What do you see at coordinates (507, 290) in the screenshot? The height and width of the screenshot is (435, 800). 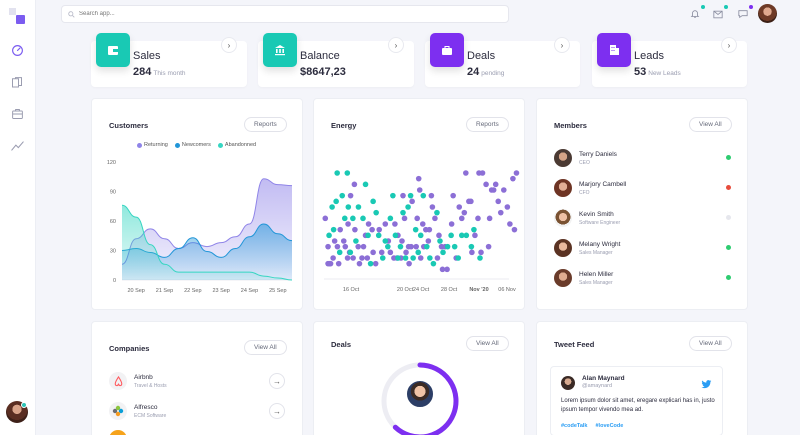 I see `x-tick-label: 06 Nov` at bounding box center [507, 290].